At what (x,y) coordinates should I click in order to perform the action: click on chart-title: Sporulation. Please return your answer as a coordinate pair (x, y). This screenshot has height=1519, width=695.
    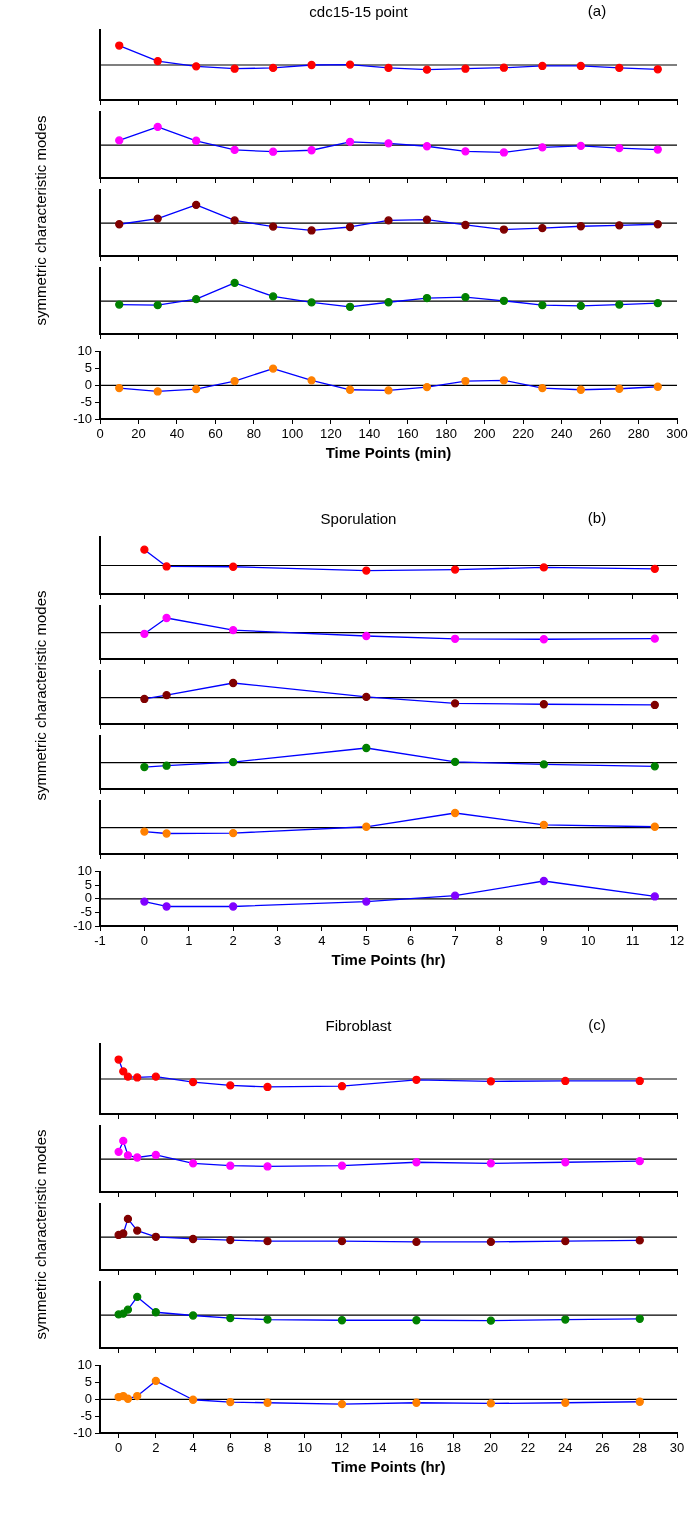
    Looking at the image, I should click on (358, 519).